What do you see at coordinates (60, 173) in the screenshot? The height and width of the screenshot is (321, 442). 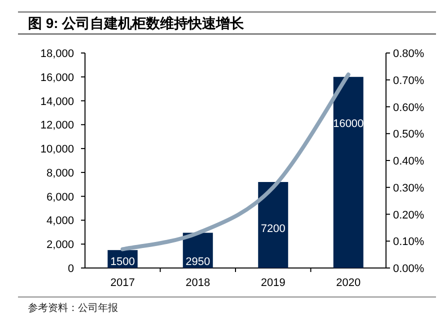 I see `y-tick-label: 8,000` at bounding box center [60, 173].